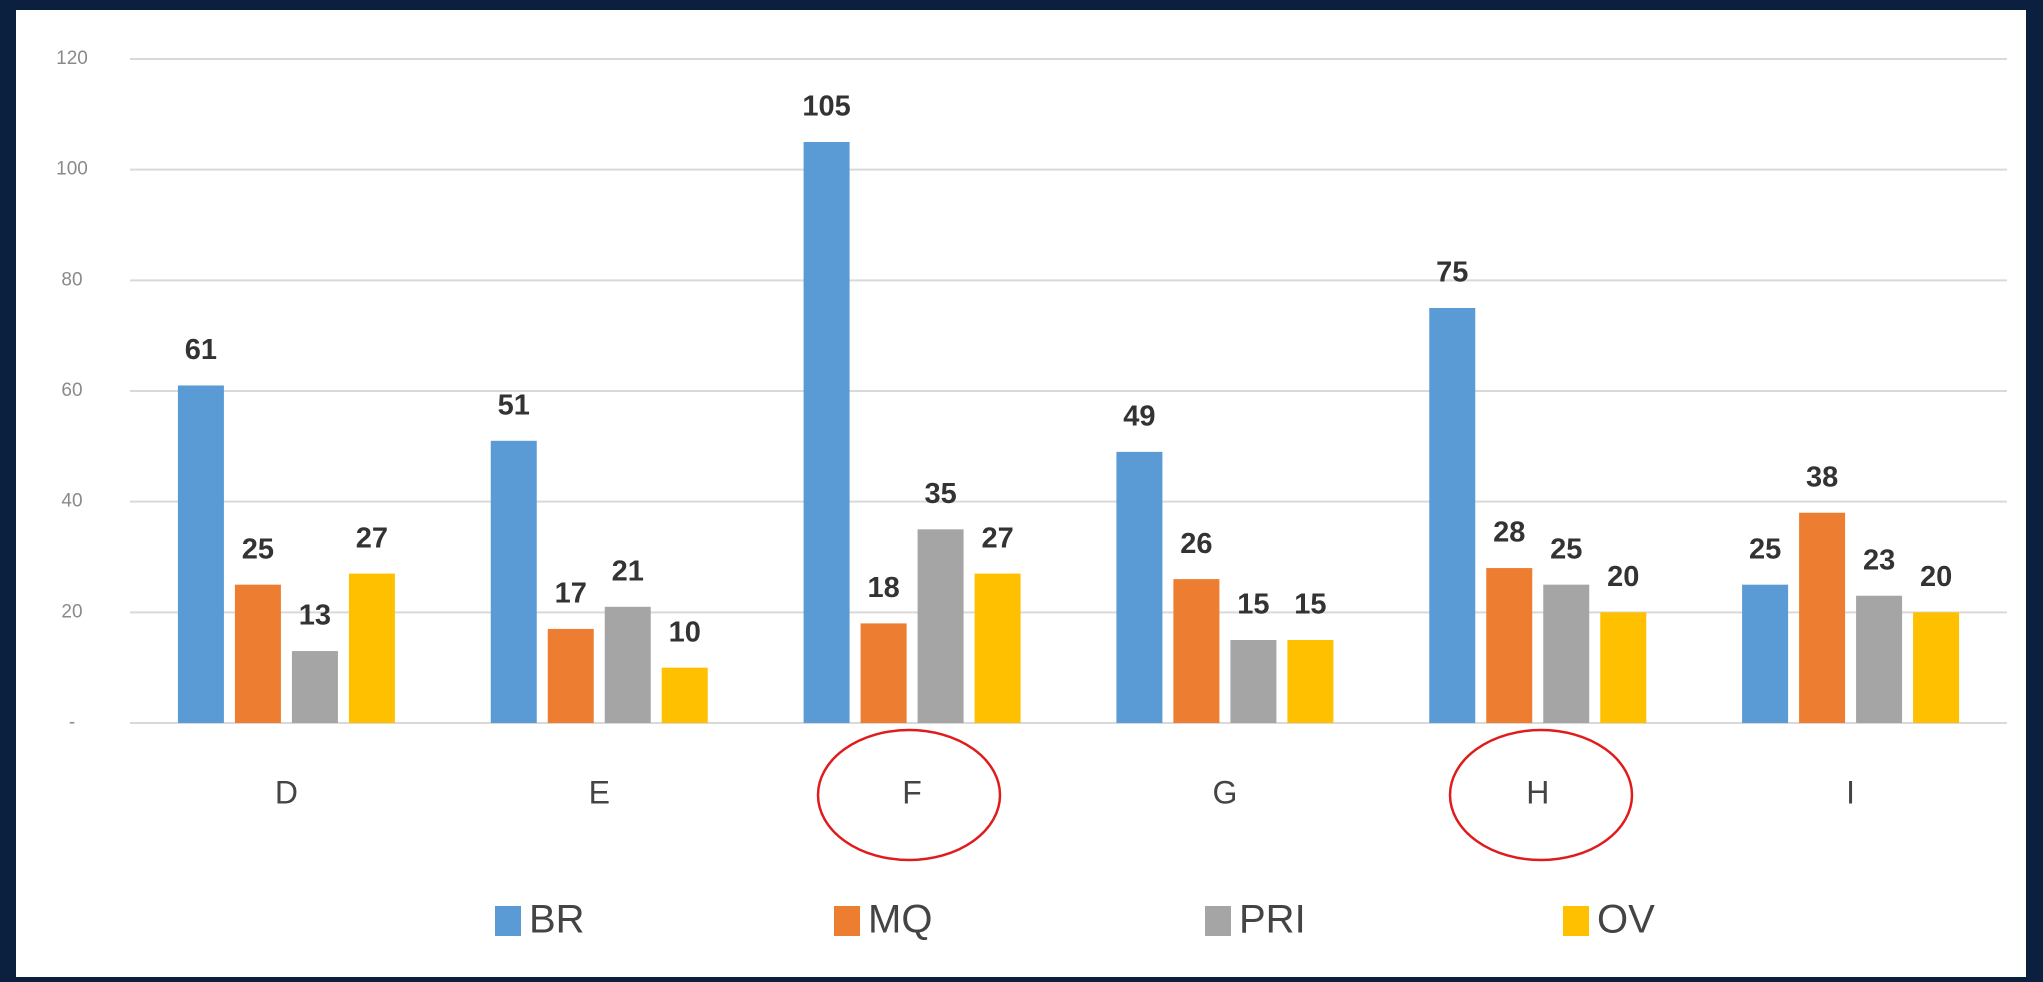 This screenshot has width=2043, height=982. What do you see at coordinates (286, 792) in the screenshot?
I see `x-tick-label: D` at bounding box center [286, 792].